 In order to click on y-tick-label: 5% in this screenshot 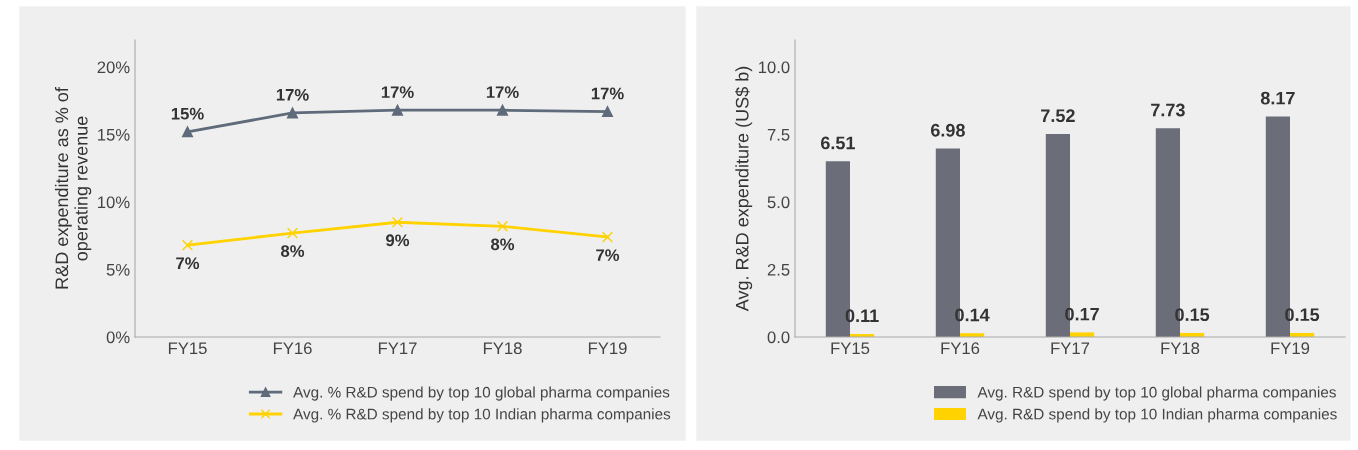, I will do `click(118, 269)`.